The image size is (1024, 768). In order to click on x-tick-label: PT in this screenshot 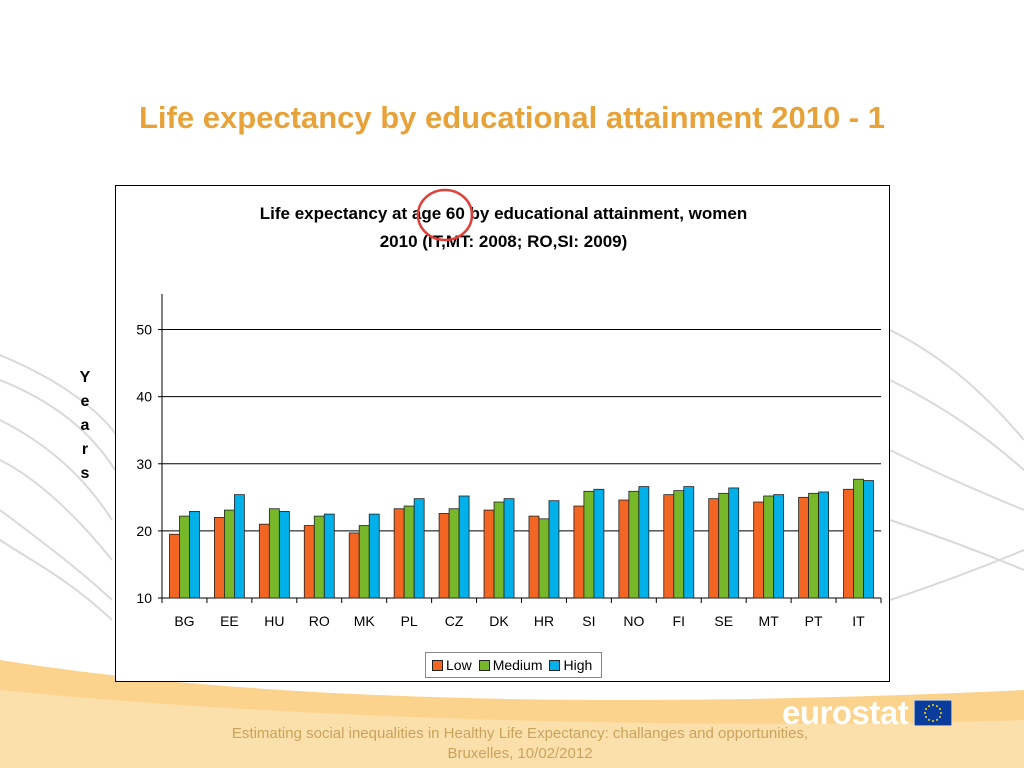, I will do `click(814, 621)`.